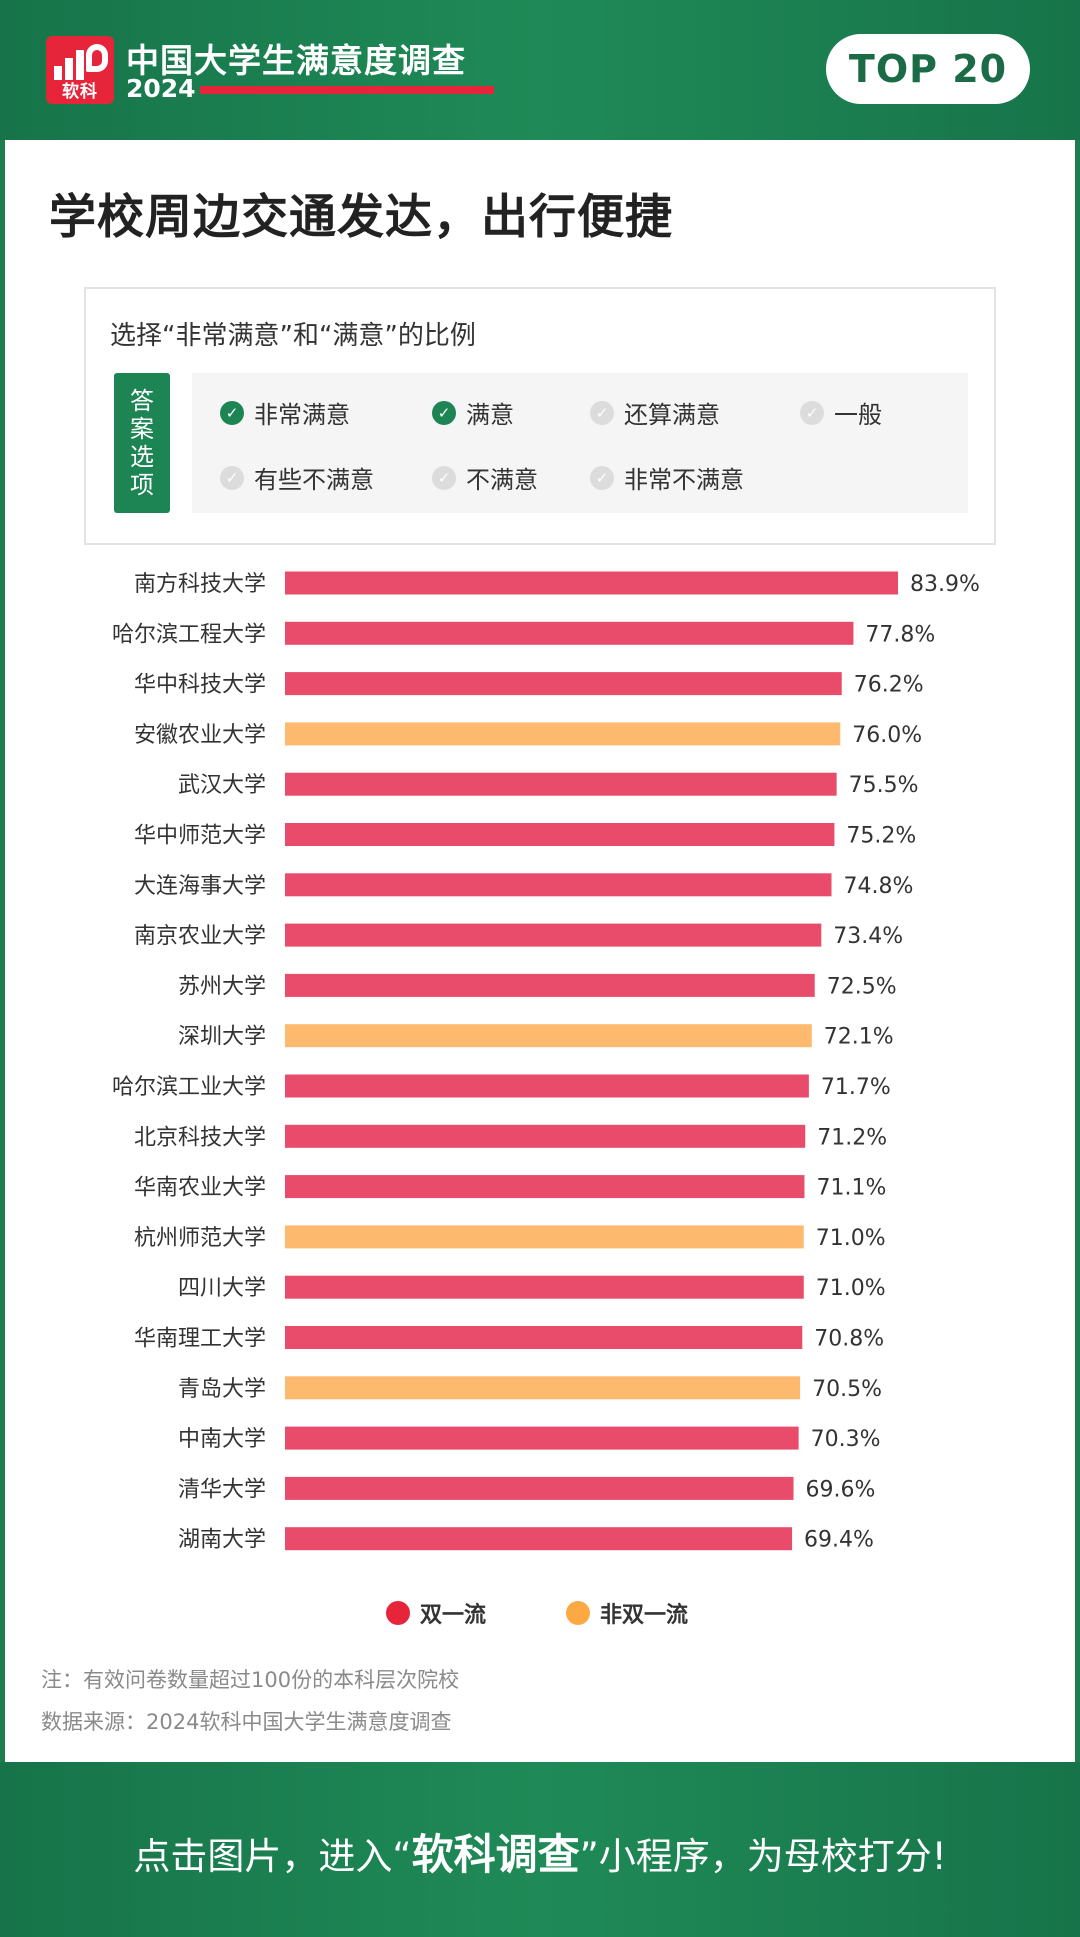 The width and height of the screenshot is (1080, 1937). What do you see at coordinates (246, 1722) in the screenshot?
I see `data-source: 数据来源：2024软科中国大学生满意度调查` at bounding box center [246, 1722].